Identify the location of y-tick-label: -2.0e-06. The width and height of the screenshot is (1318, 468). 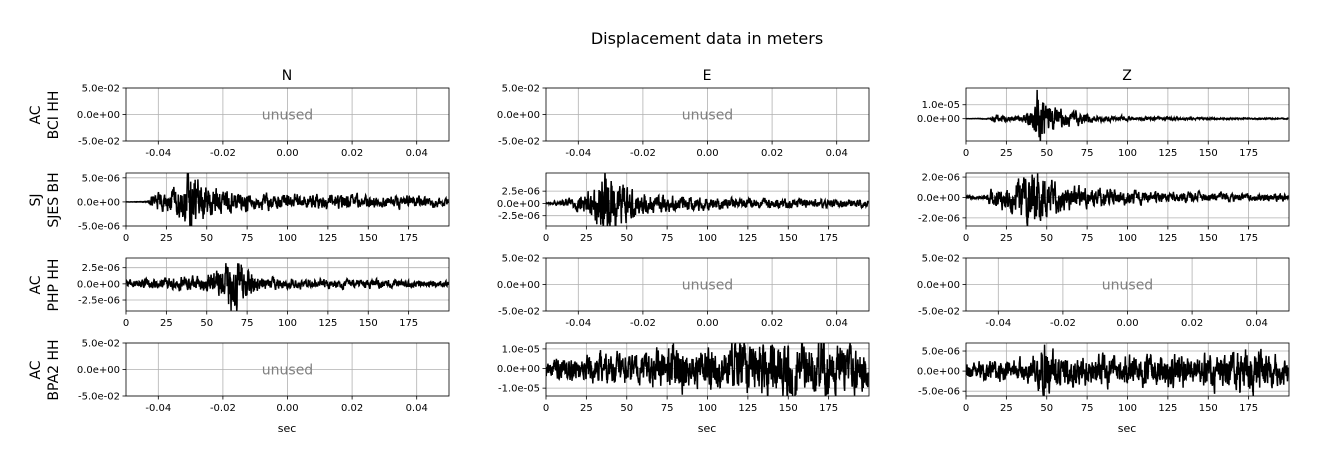
(939, 218).